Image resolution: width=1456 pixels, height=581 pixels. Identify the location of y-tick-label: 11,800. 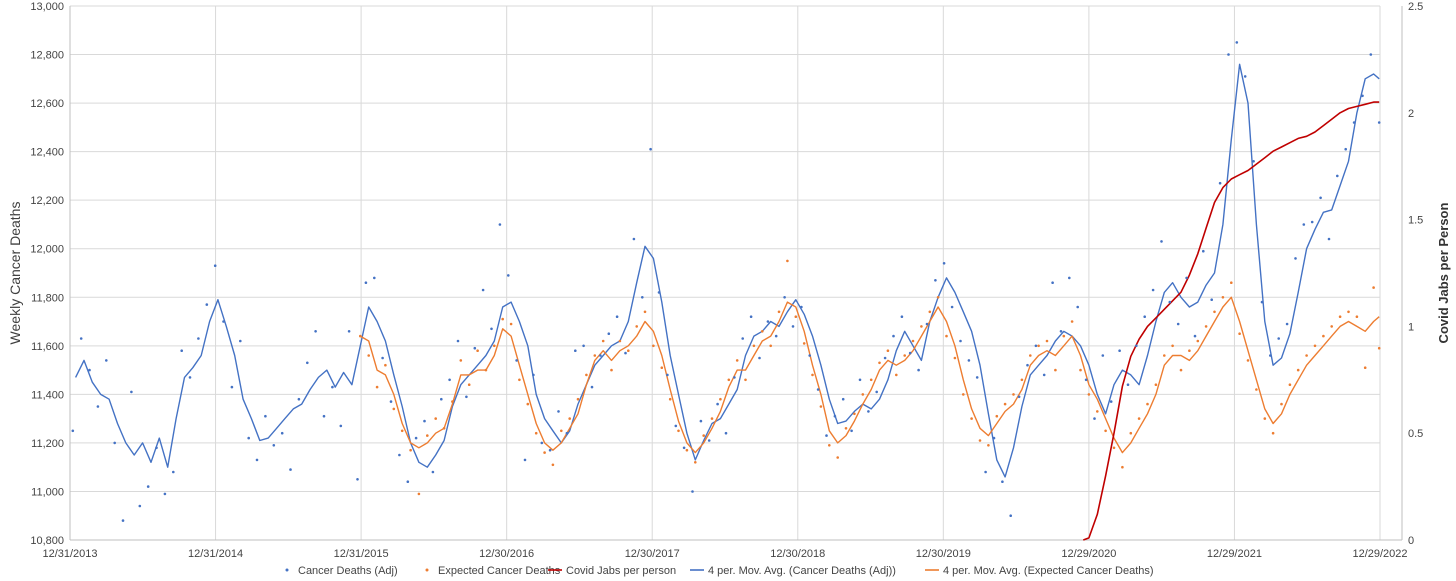
(47, 298).